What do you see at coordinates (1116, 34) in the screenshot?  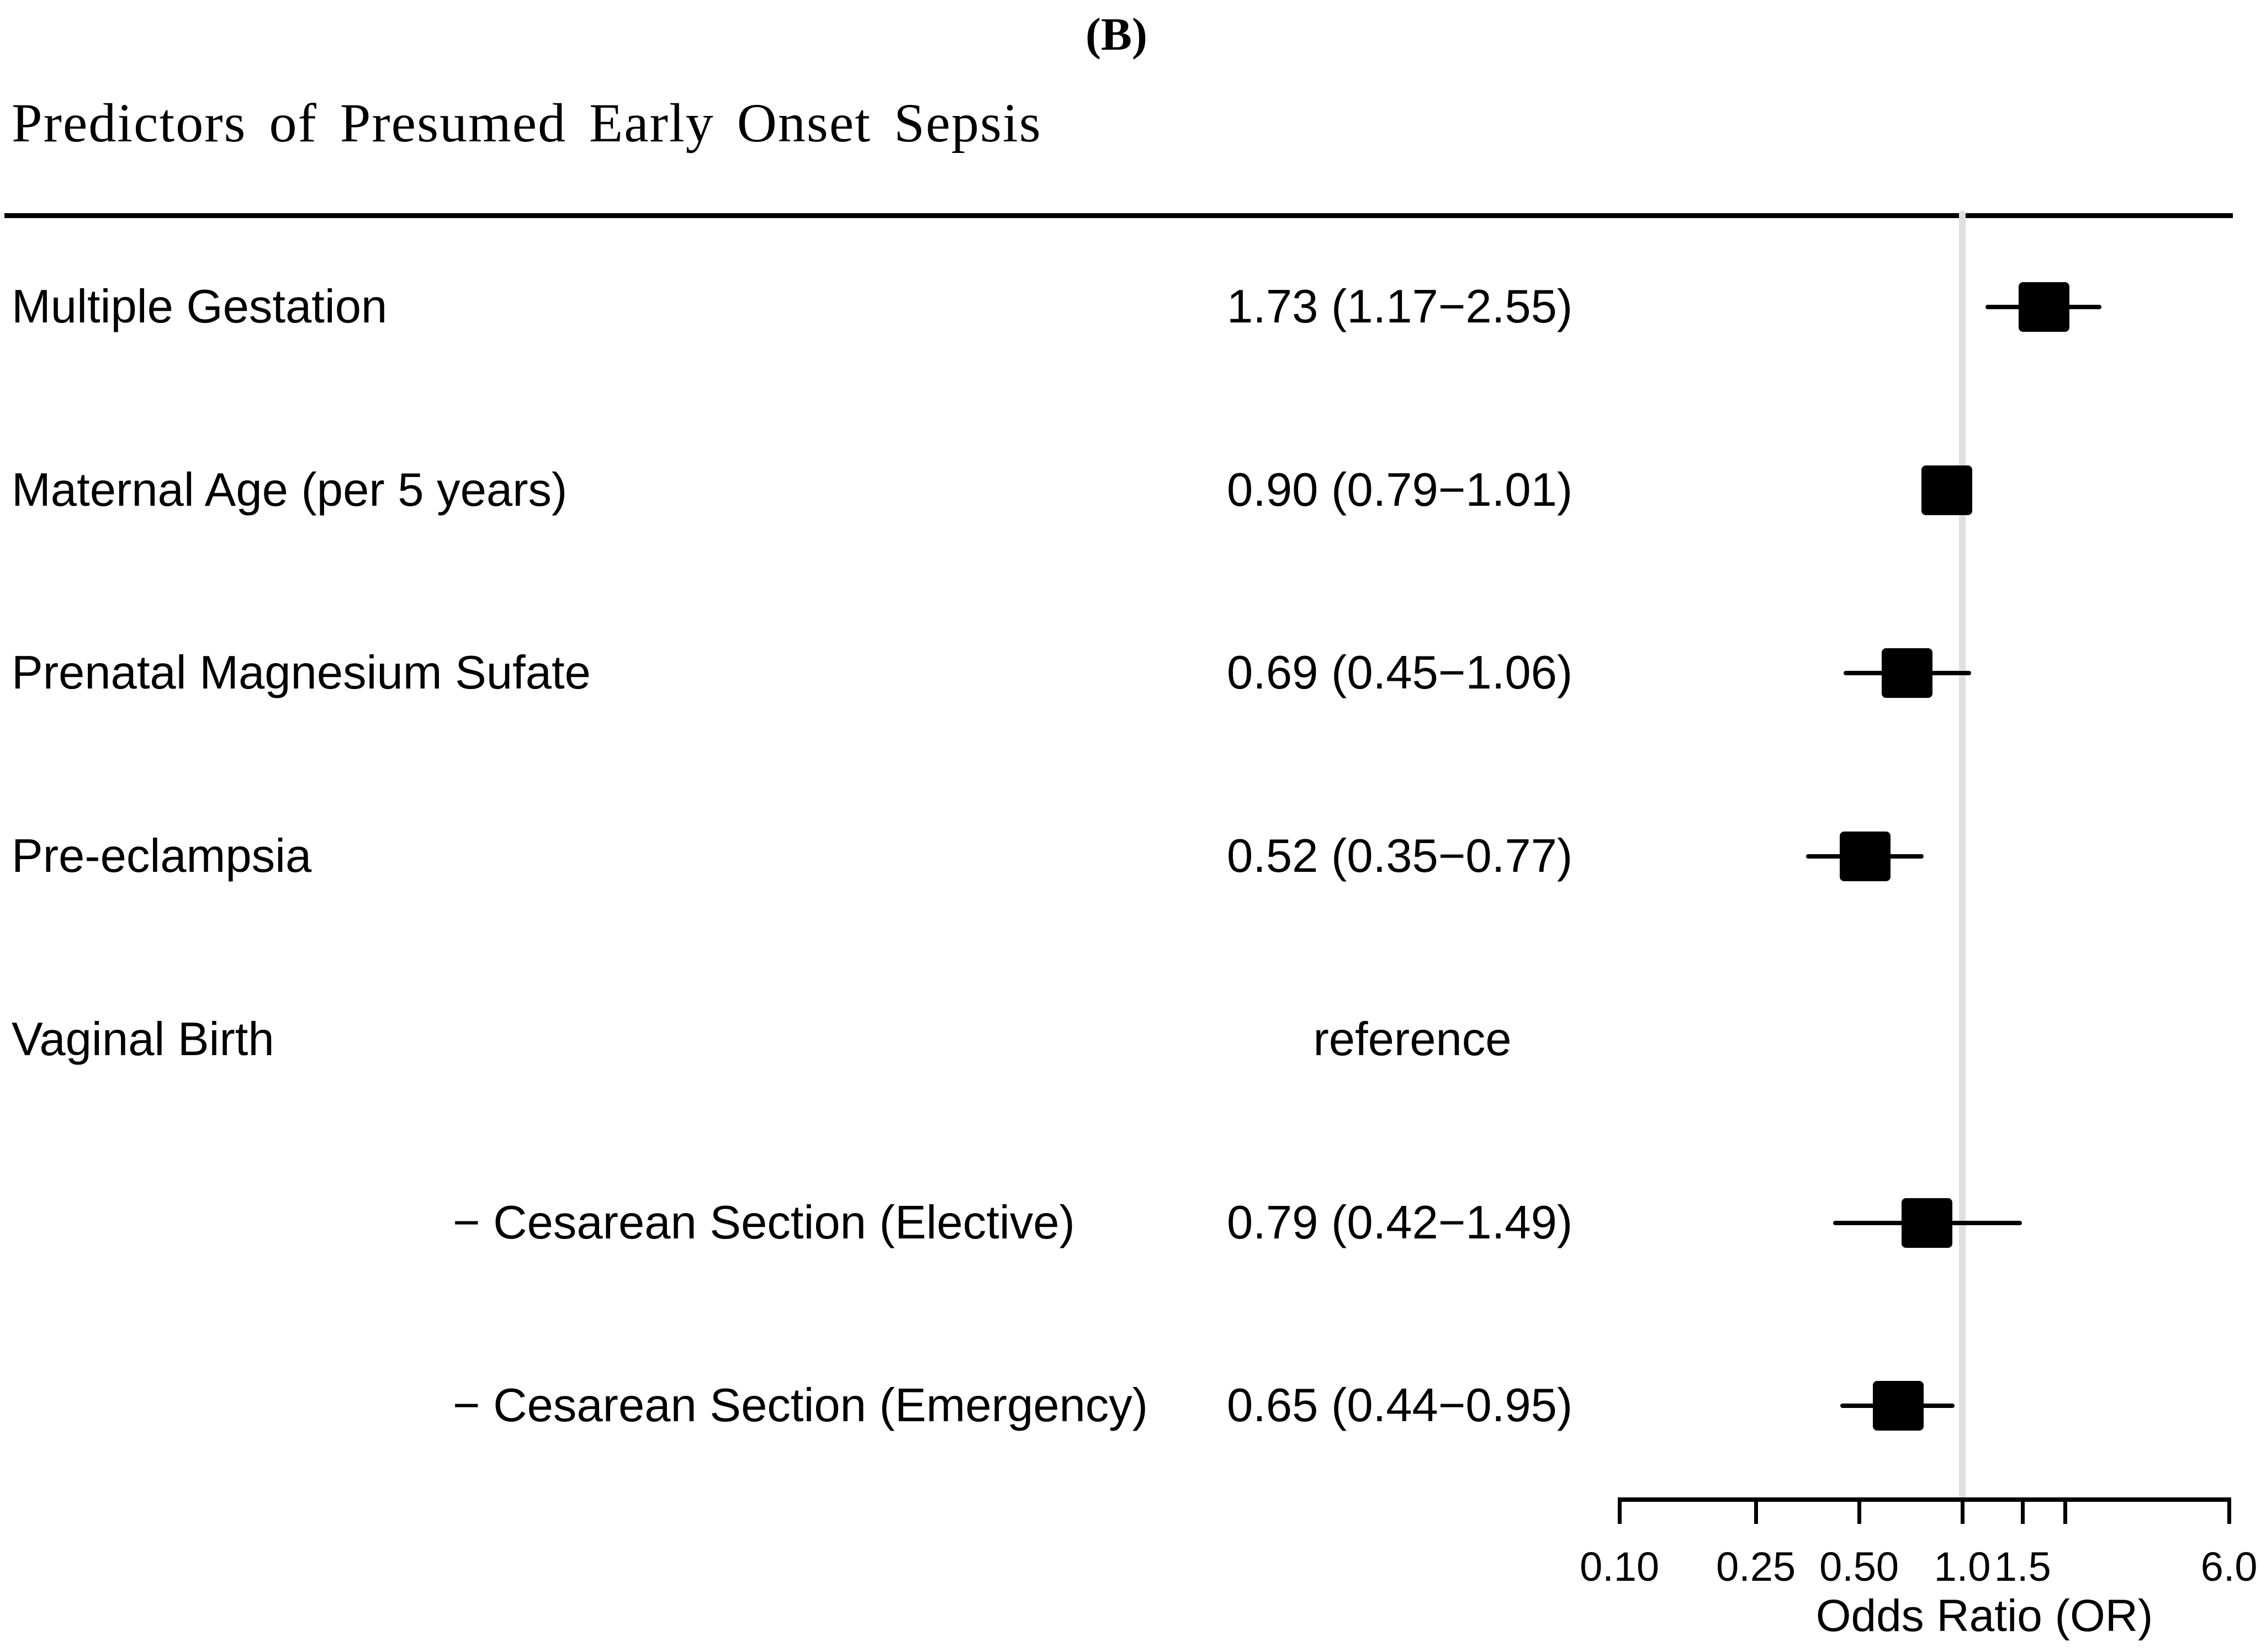 I see `panel-label: (B)` at bounding box center [1116, 34].